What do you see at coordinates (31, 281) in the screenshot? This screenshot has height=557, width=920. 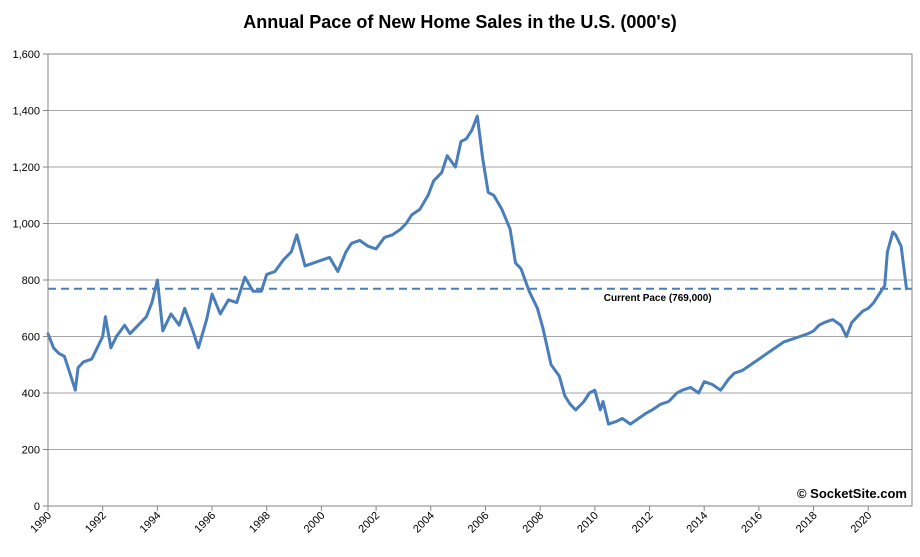 I see `y-tick-label: 800` at bounding box center [31, 281].